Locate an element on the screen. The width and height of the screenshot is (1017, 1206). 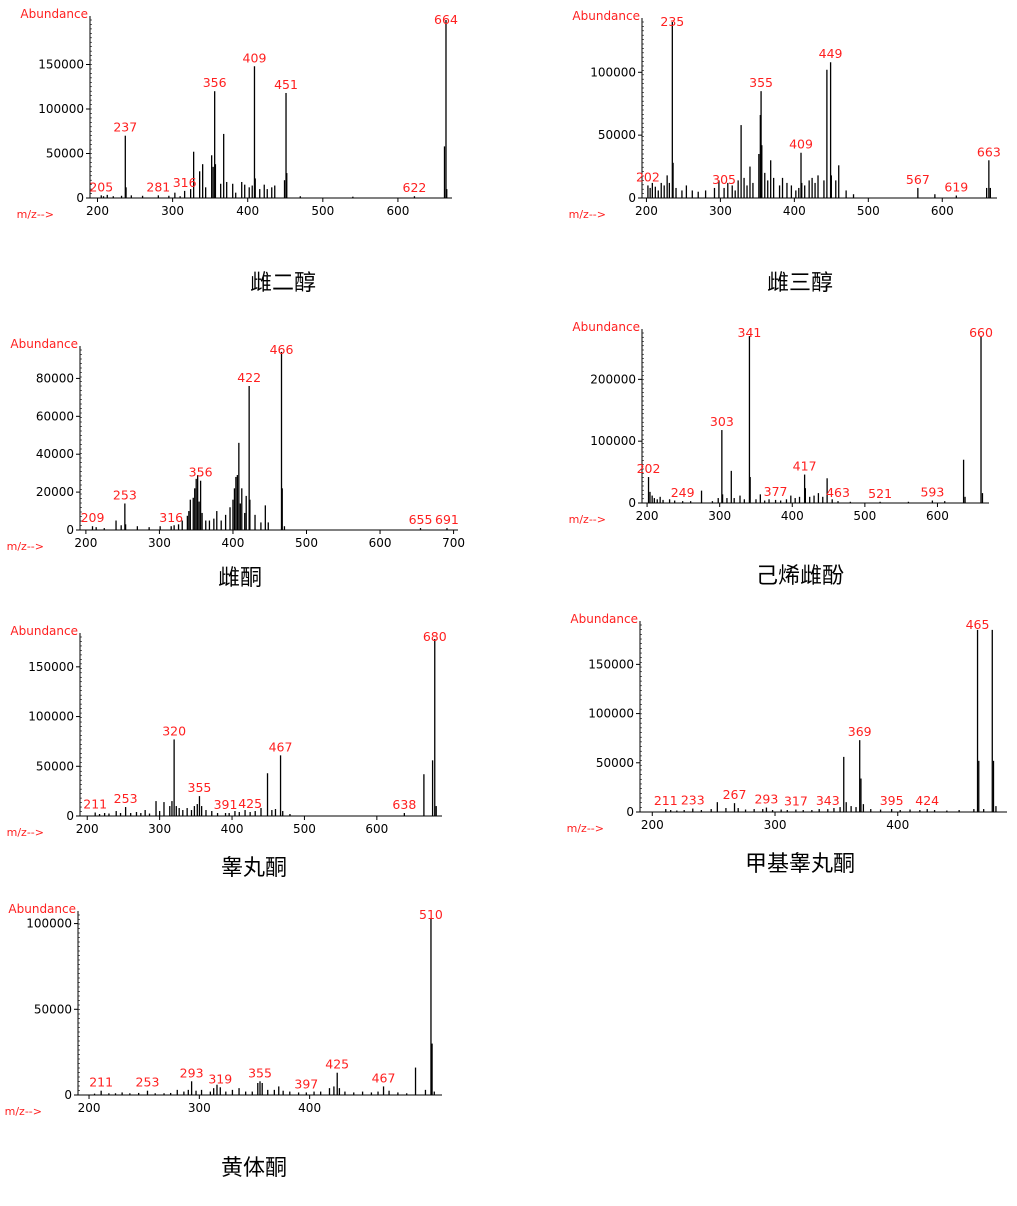
peak-label: 463 is located at coordinates (838, 492).